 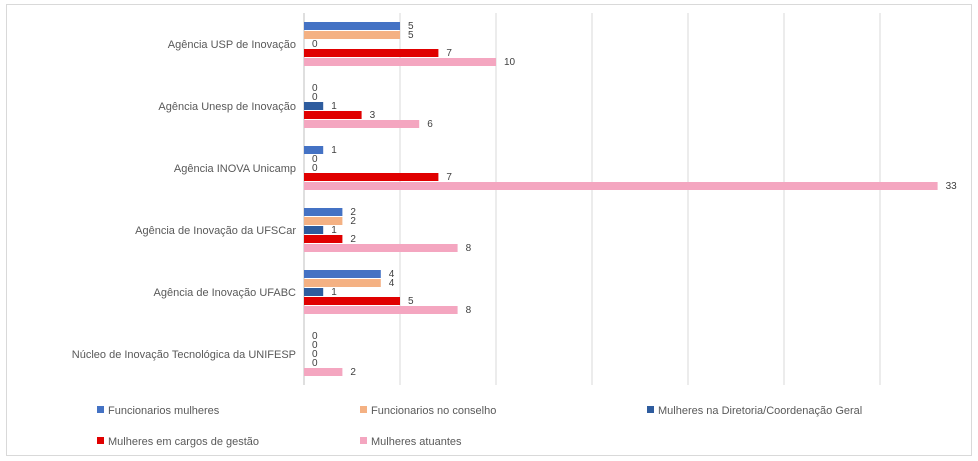 What do you see at coordinates (225, 293) in the screenshot?
I see `category-label: Agência de Inovação UFABC` at bounding box center [225, 293].